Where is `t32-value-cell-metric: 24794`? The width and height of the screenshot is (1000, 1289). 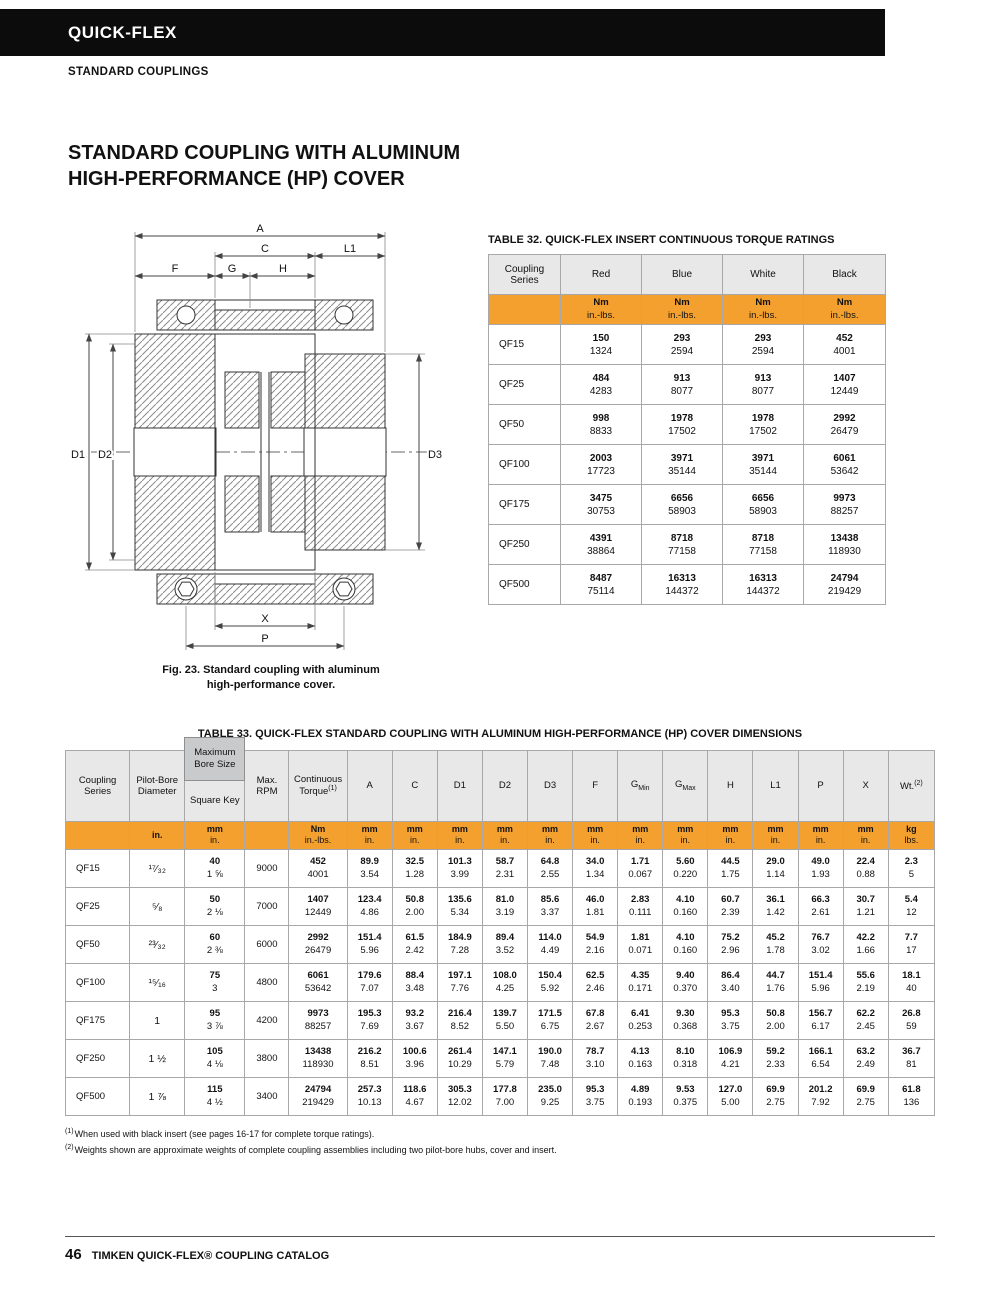
t32-value-cell-metric: 24794 is located at coordinates (844, 578).